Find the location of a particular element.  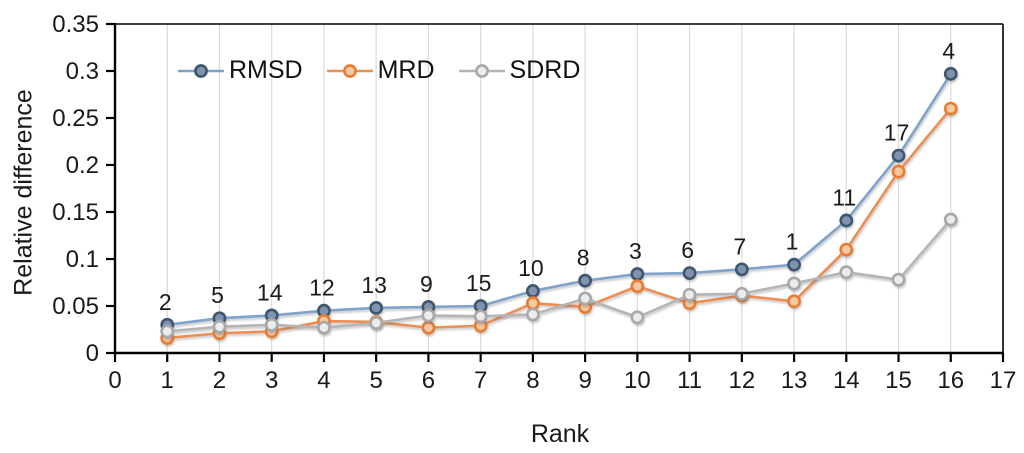

y-axis-title: Relative difference is located at coordinates (23, 192).